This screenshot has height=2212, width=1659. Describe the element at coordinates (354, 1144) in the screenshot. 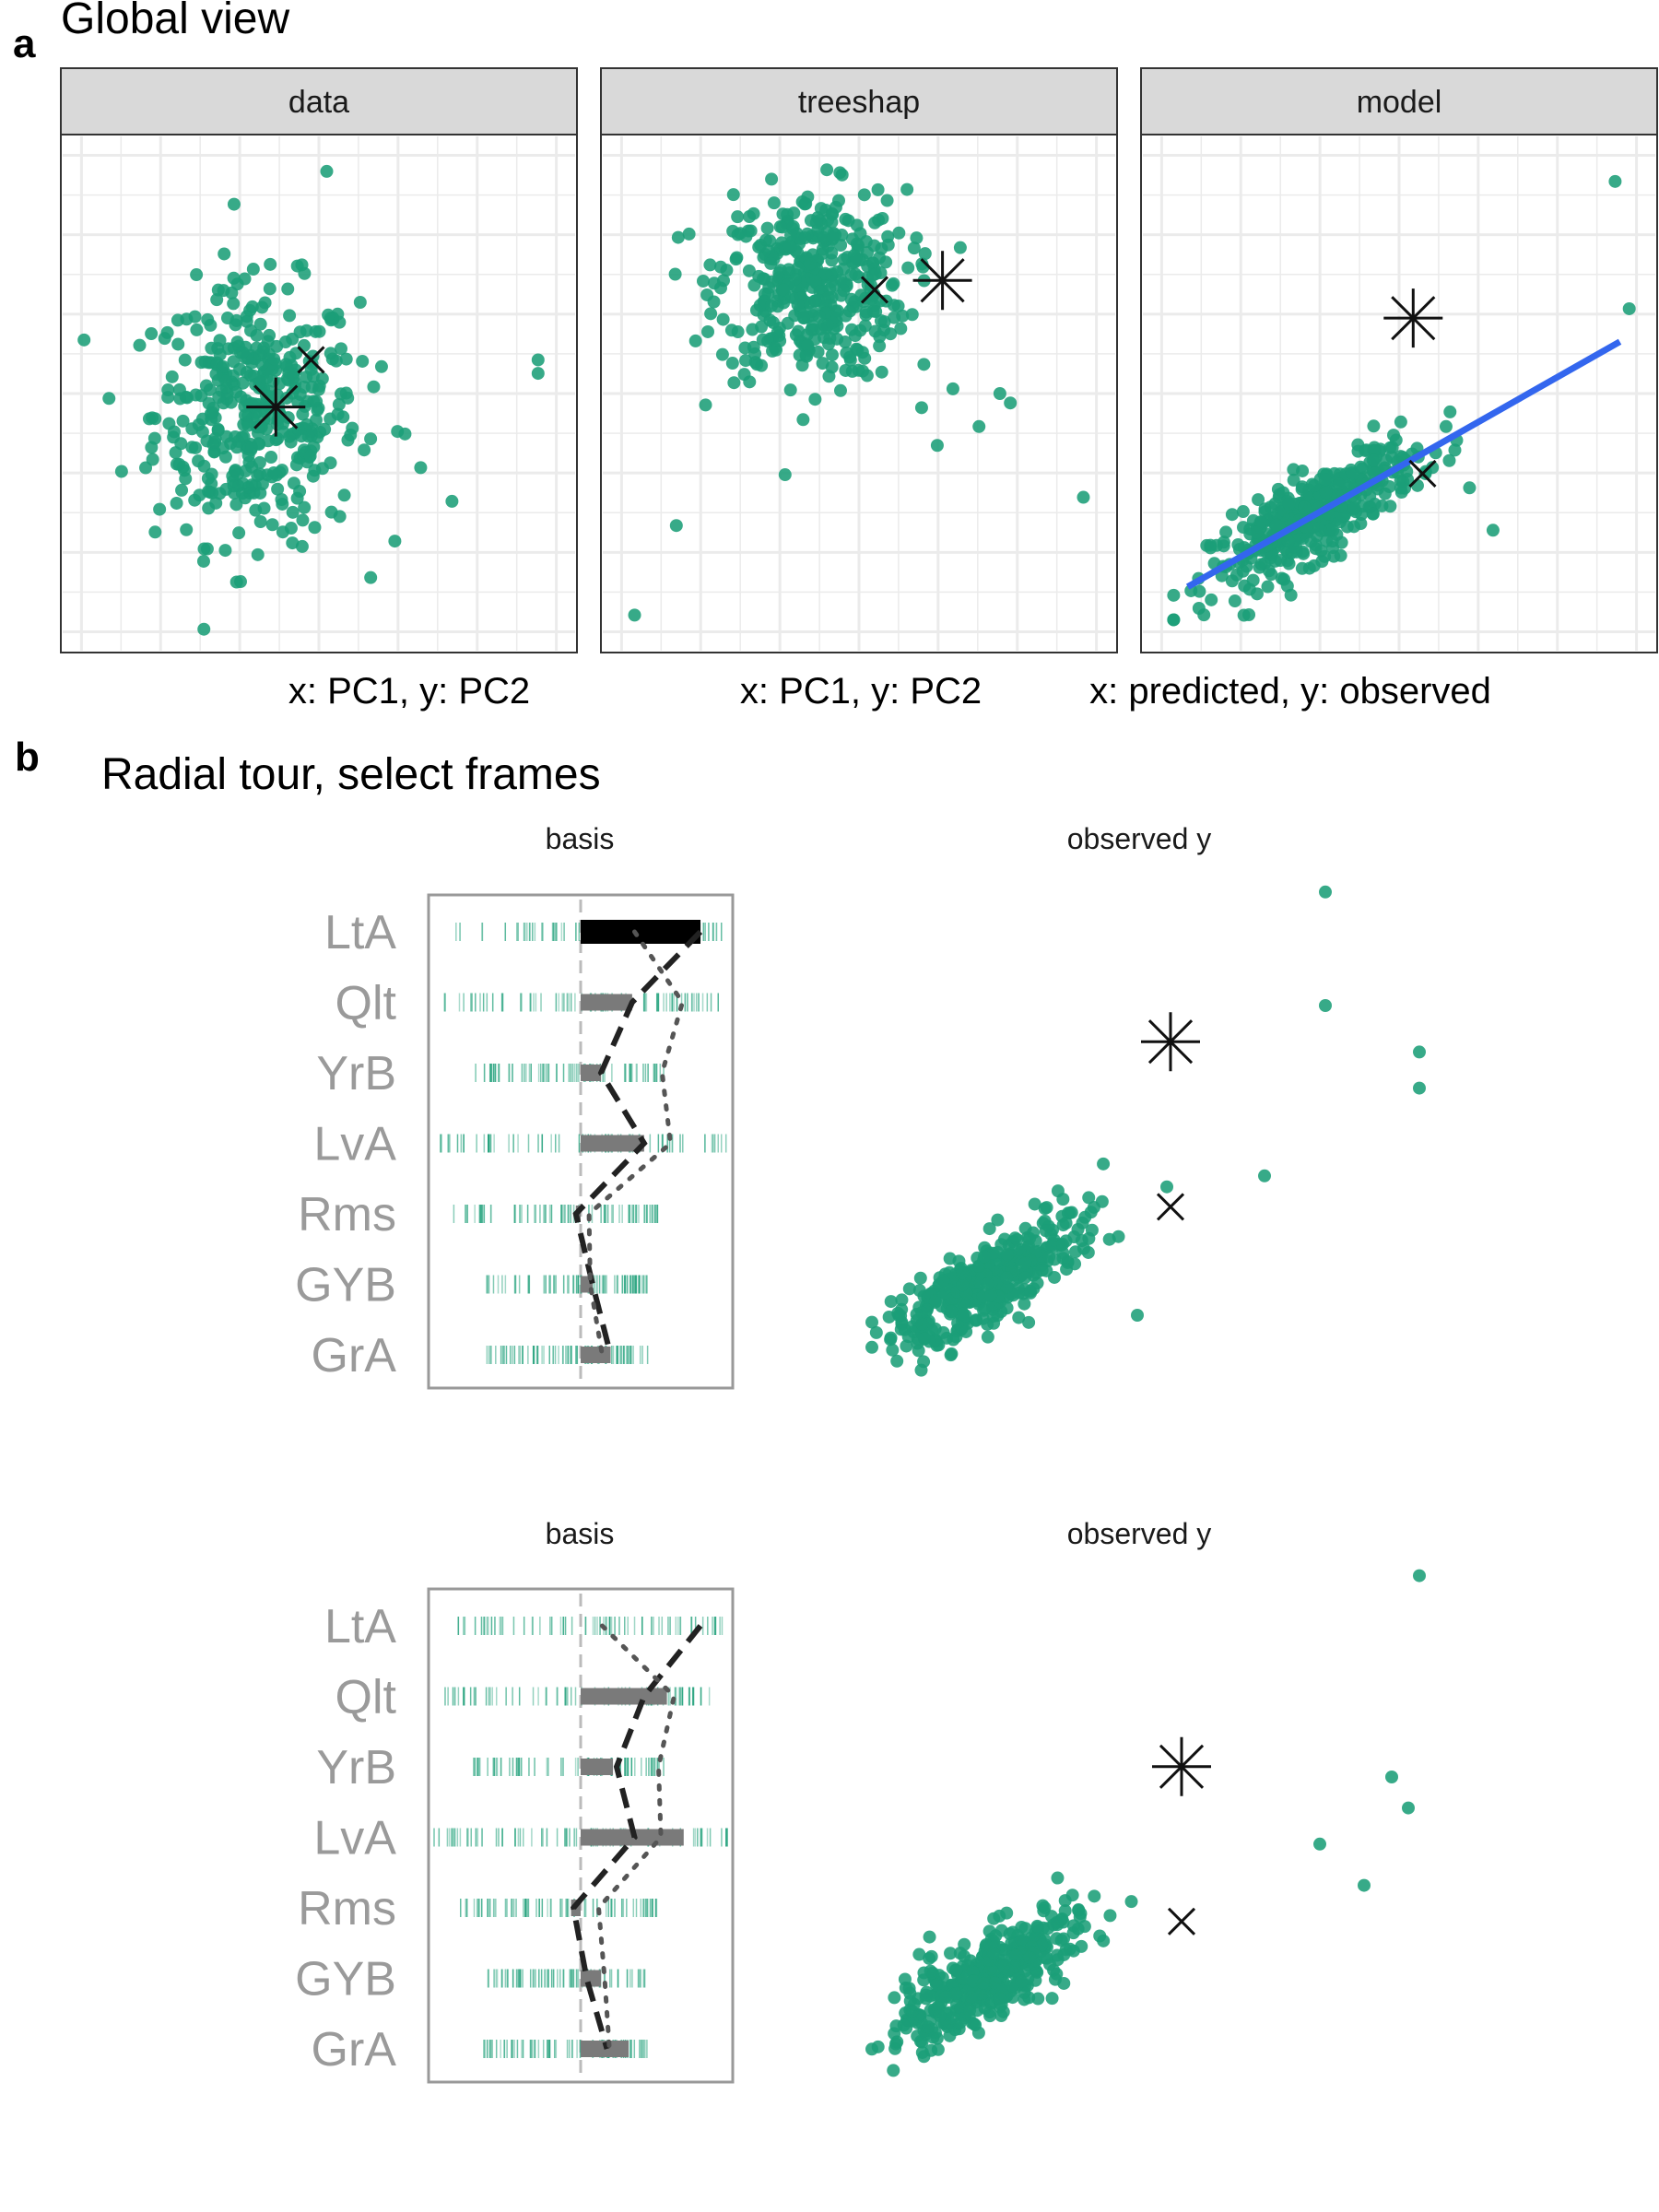

I see `variable-label-lva: LvA` at that location.